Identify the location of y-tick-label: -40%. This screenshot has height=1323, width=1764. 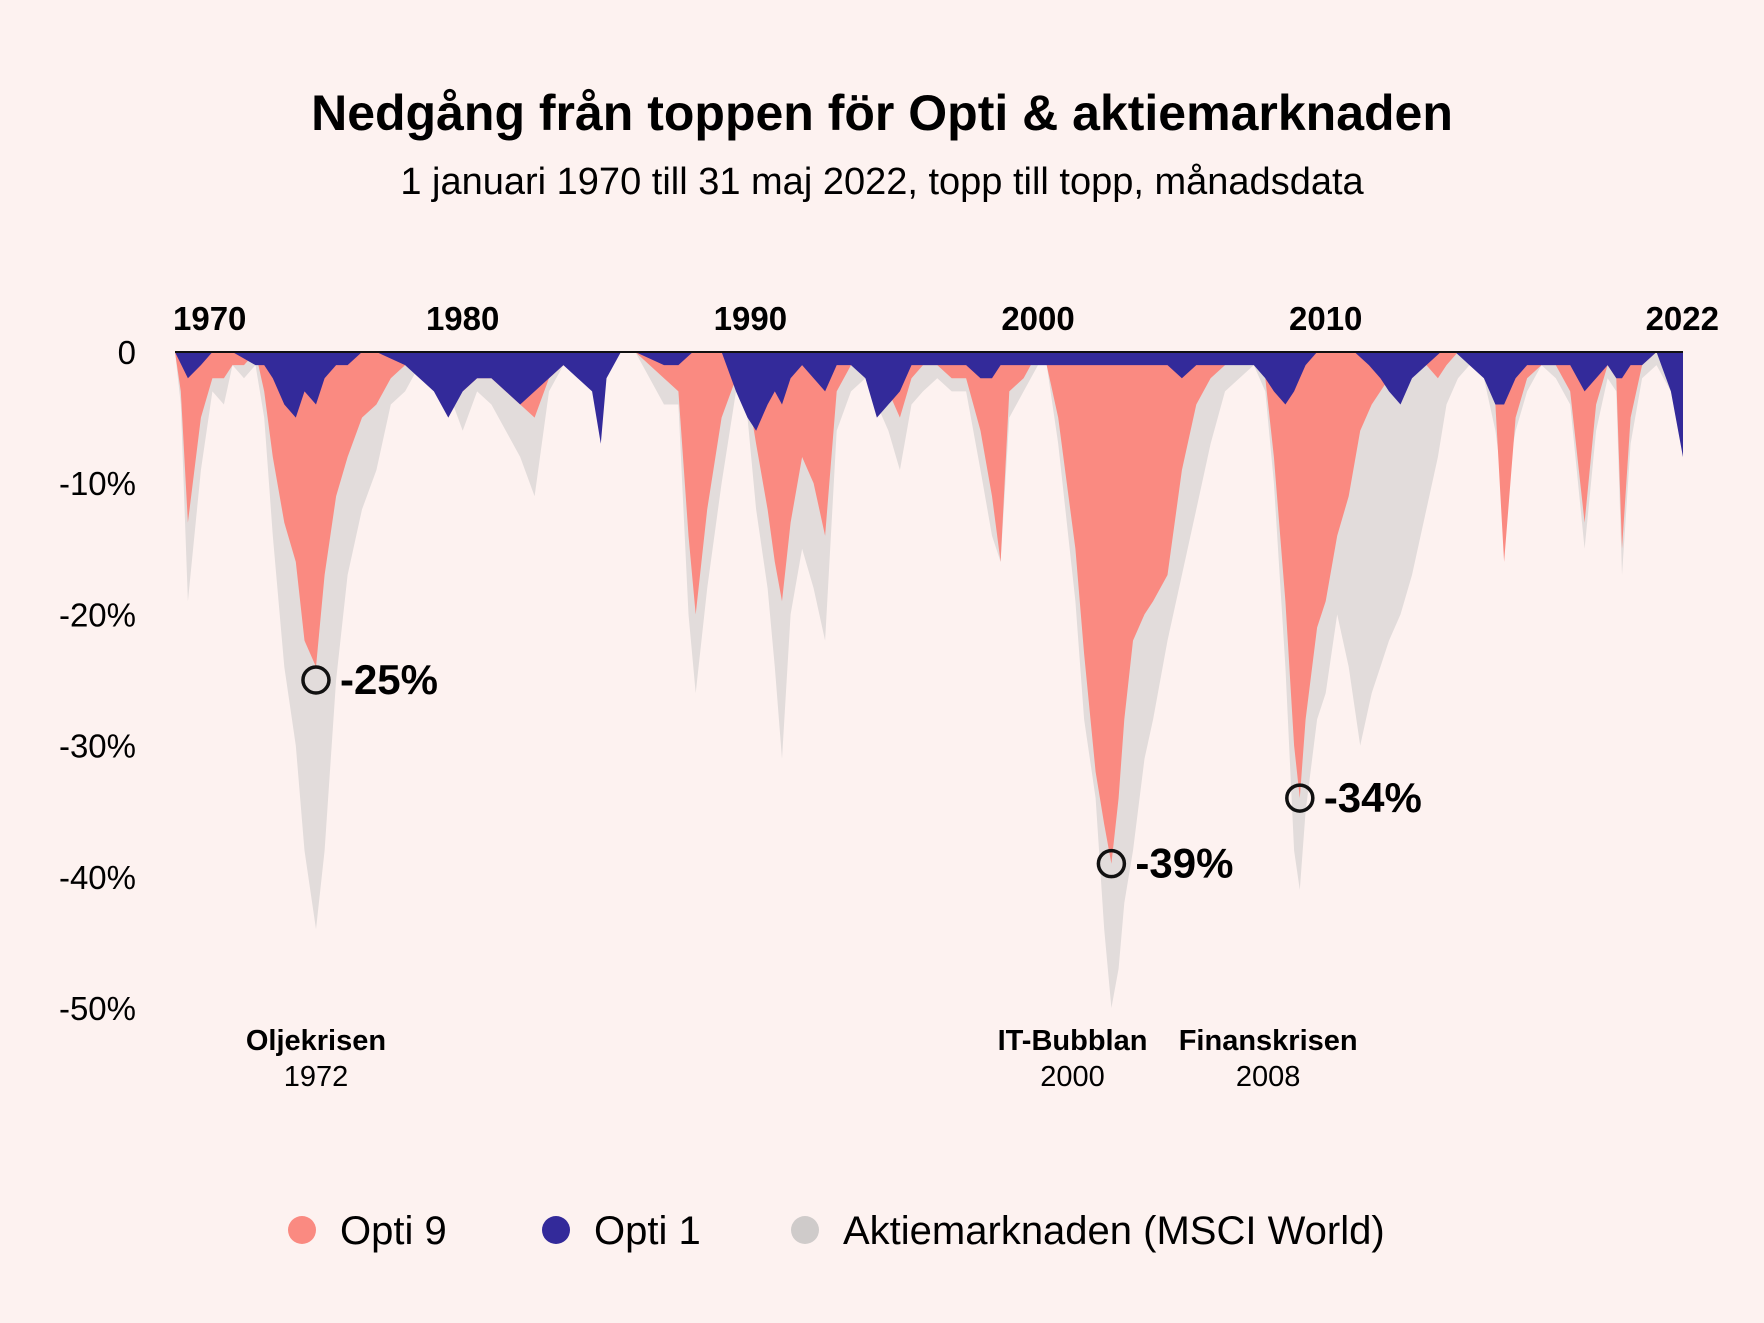
(97, 877).